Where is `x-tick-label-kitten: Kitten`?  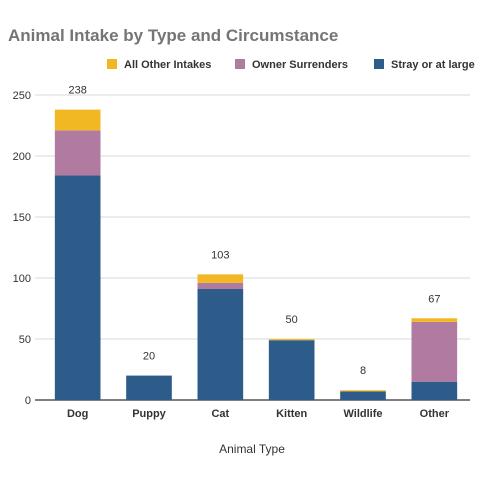 x-tick-label-kitten: Kitten is located at coordinates (291, 414).